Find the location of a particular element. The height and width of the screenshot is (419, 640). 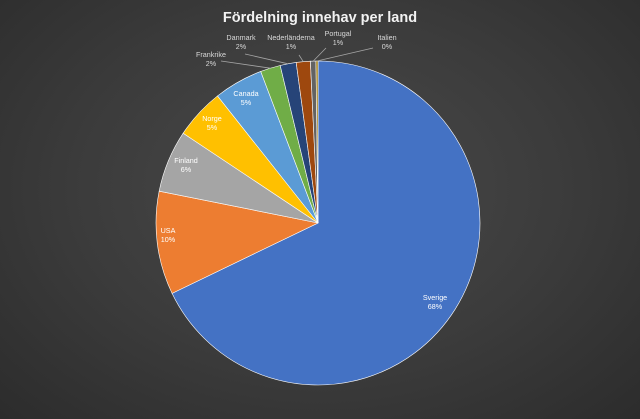

slice-value-canada: 5% is located at coordinates (246, 102).